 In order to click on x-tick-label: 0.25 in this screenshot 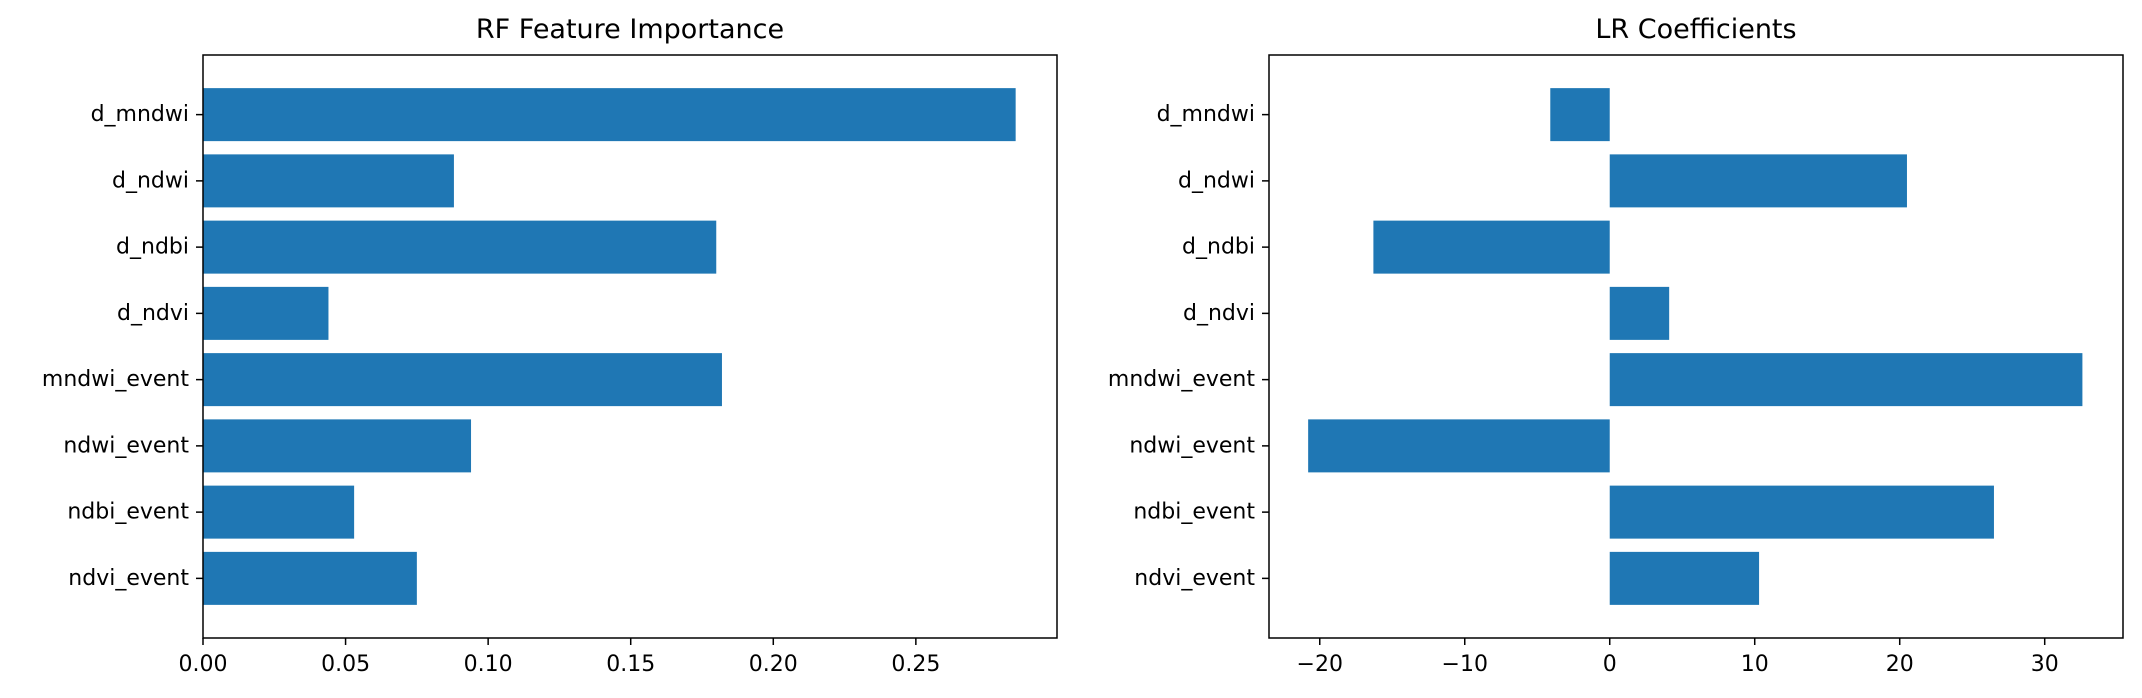, I will do `click(915, 664)`.